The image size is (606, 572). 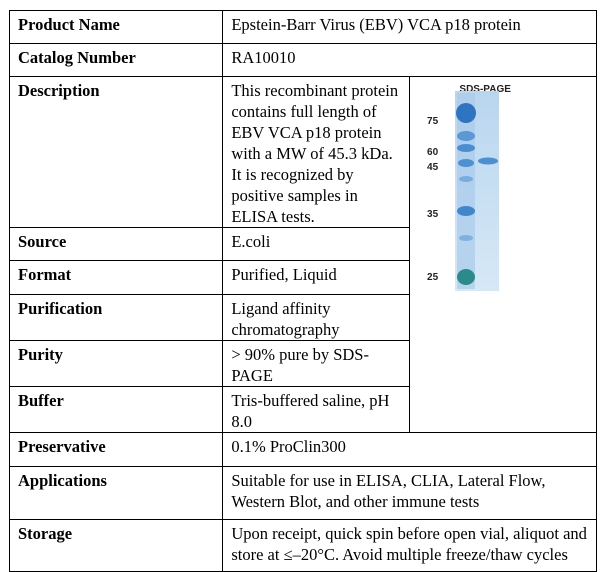 I want to click on sds-page-gel-figure: SDS-PAGE 75 60 45 35 25, so click(x=482, y=227).